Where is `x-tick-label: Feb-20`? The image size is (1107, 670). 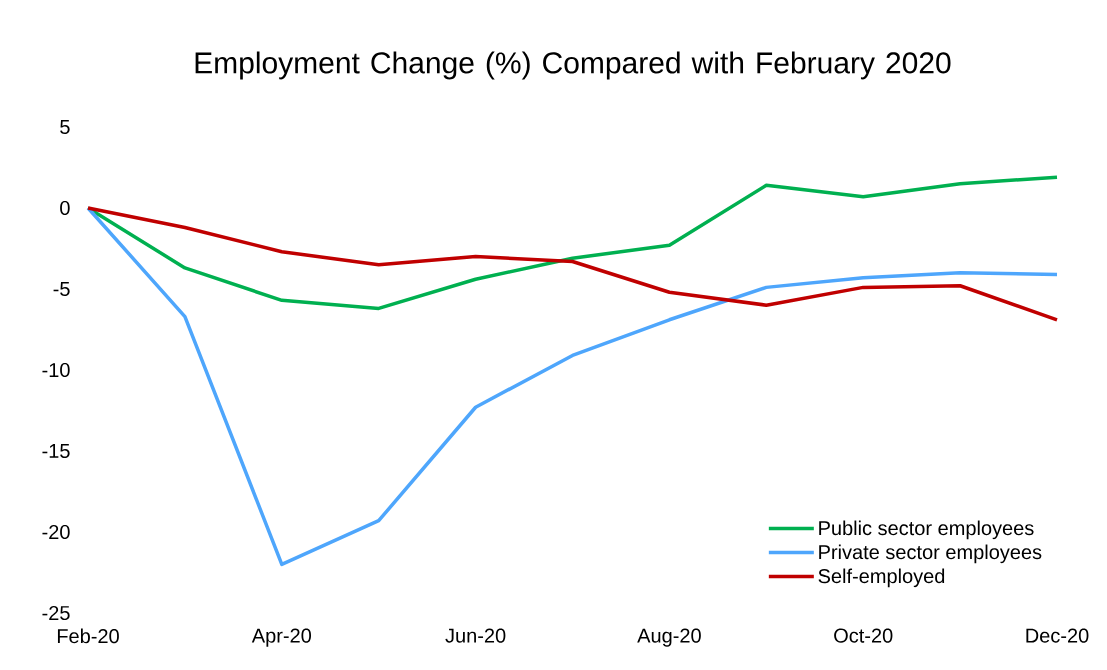 x-tick-label: Feb-20 is located at coordinates (88, 636).